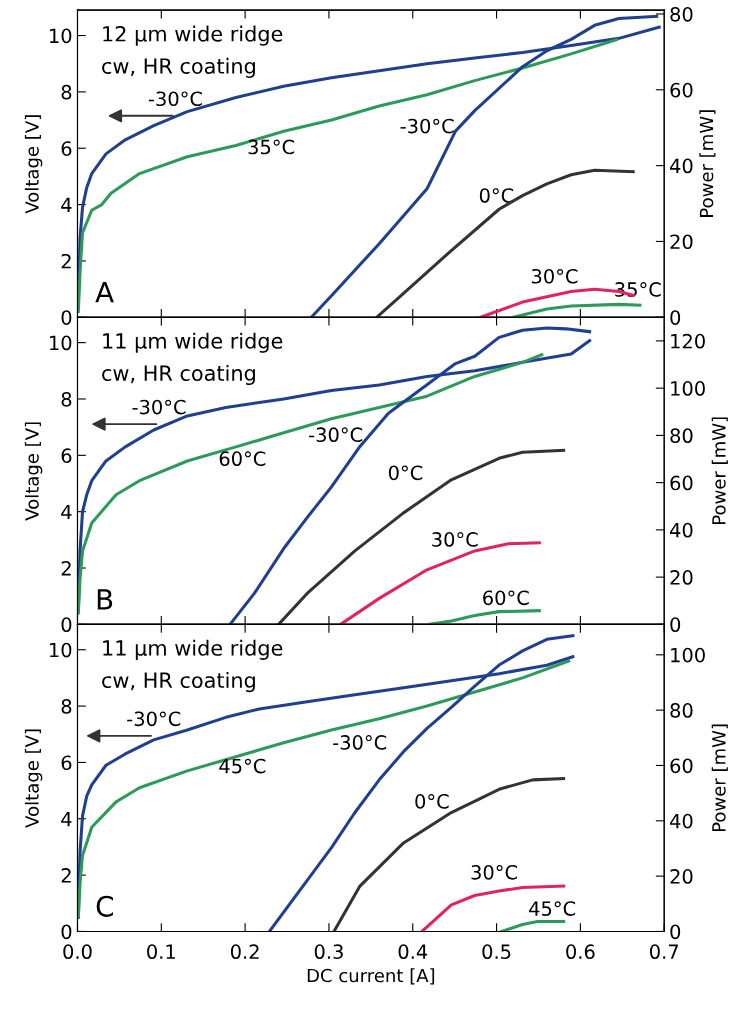 This screenshot has height=1018, width=738. I want to click on annotation: 12 μm wide ridge, so click(193, 35).